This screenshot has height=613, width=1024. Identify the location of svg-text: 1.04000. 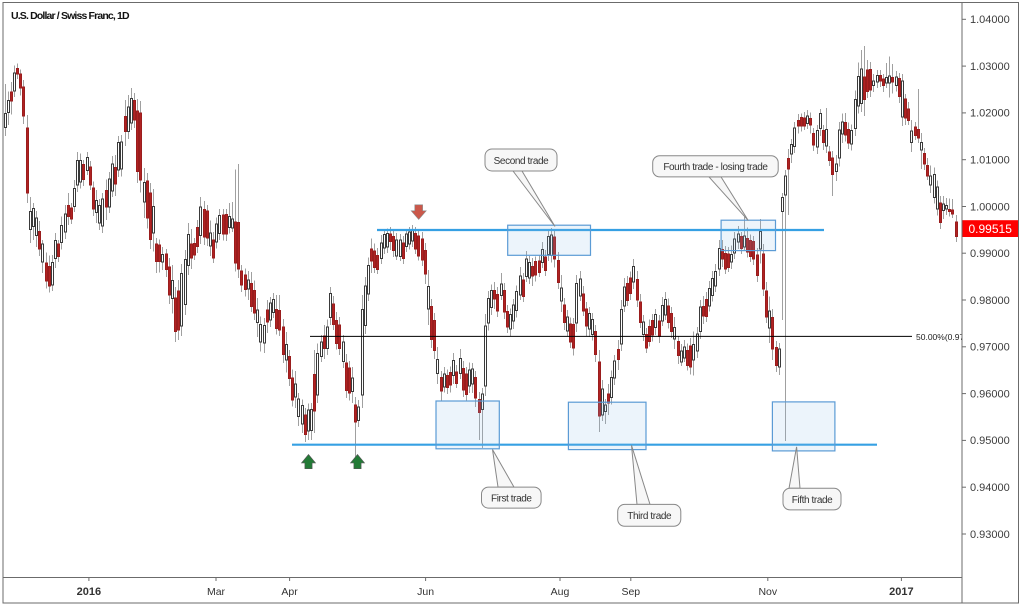
(990, 20).